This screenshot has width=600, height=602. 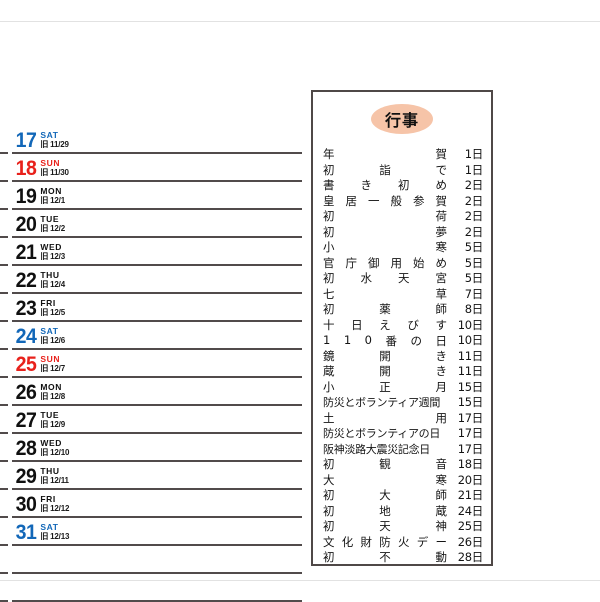 I want to click on event-row: 大寒 20日, so click(x=403, y=480).